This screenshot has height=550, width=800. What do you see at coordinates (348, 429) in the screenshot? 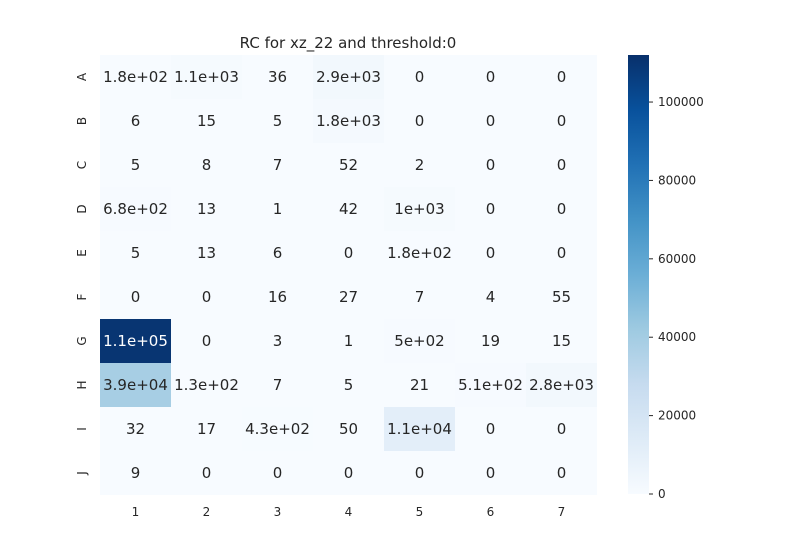
I see `cell-annotation: 50` at bounding box center [348, 429].